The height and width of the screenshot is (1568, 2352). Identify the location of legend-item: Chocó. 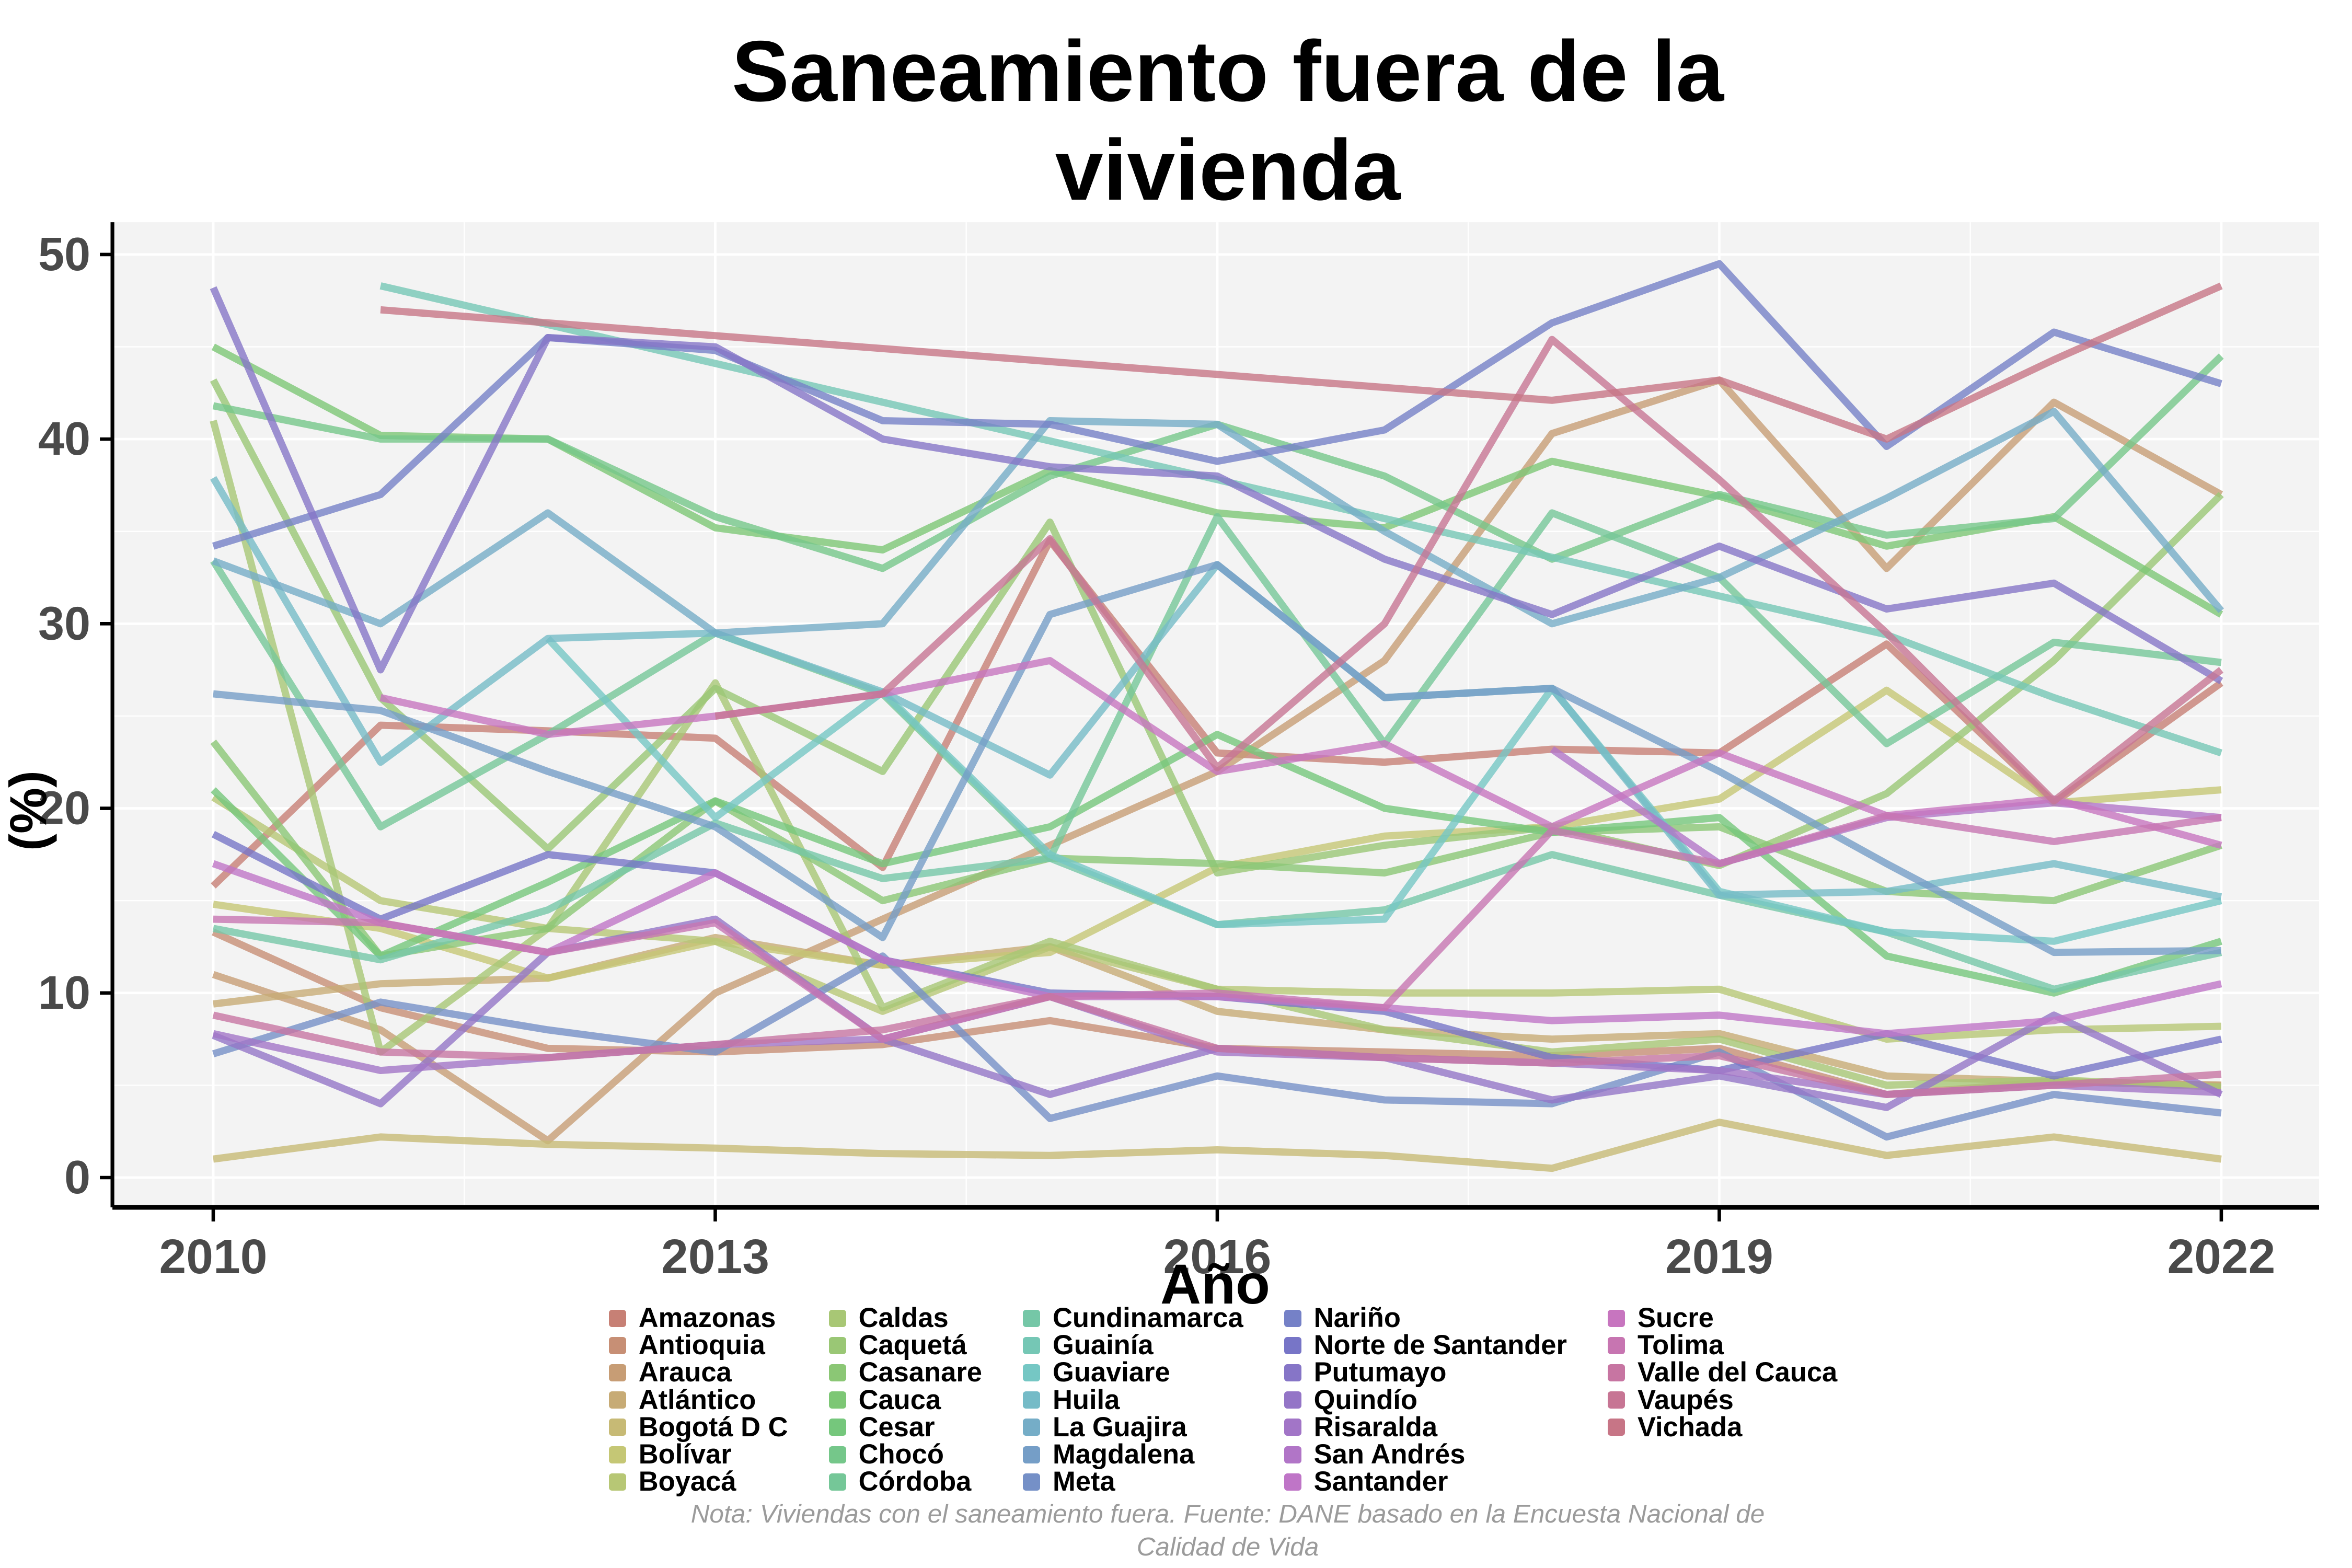
(905, 1454).